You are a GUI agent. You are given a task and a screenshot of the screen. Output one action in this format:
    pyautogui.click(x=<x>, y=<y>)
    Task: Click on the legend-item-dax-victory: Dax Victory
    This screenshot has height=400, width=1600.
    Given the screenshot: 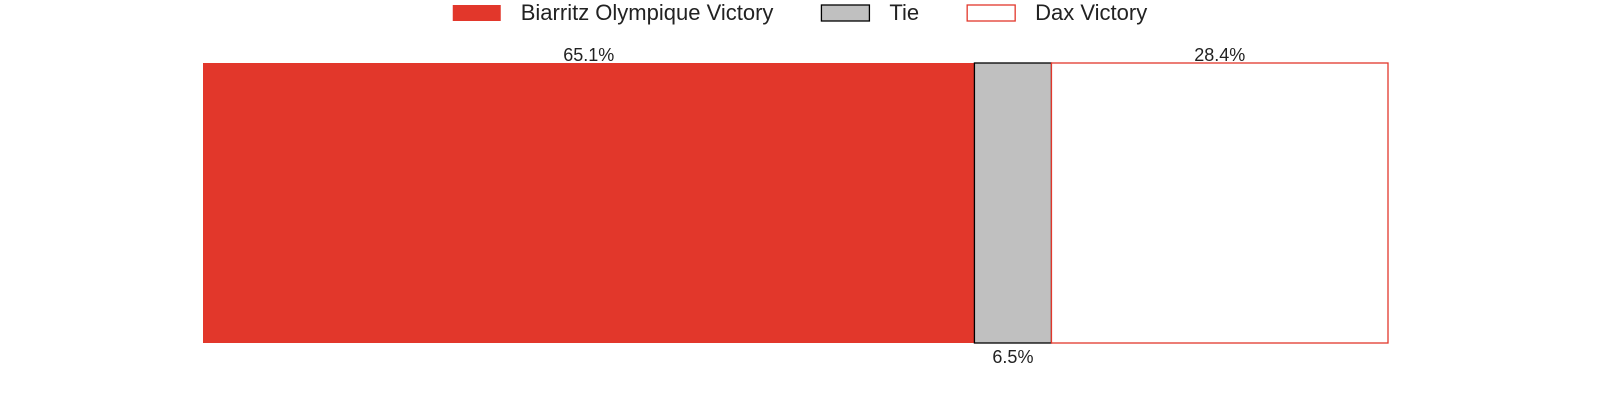 What is the action you would take?
    pyautogui.click(x=1056, y=12)
    